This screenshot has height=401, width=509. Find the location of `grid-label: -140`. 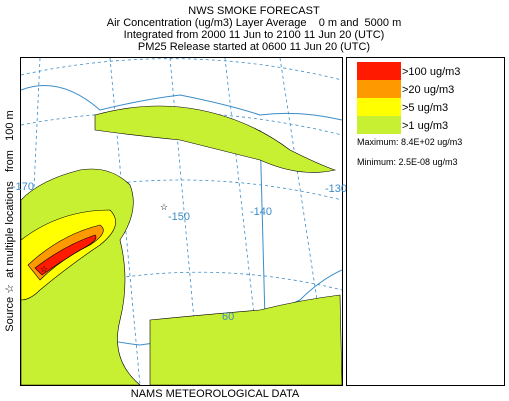

grid-label: -140 is located at coordinates (261, 212).